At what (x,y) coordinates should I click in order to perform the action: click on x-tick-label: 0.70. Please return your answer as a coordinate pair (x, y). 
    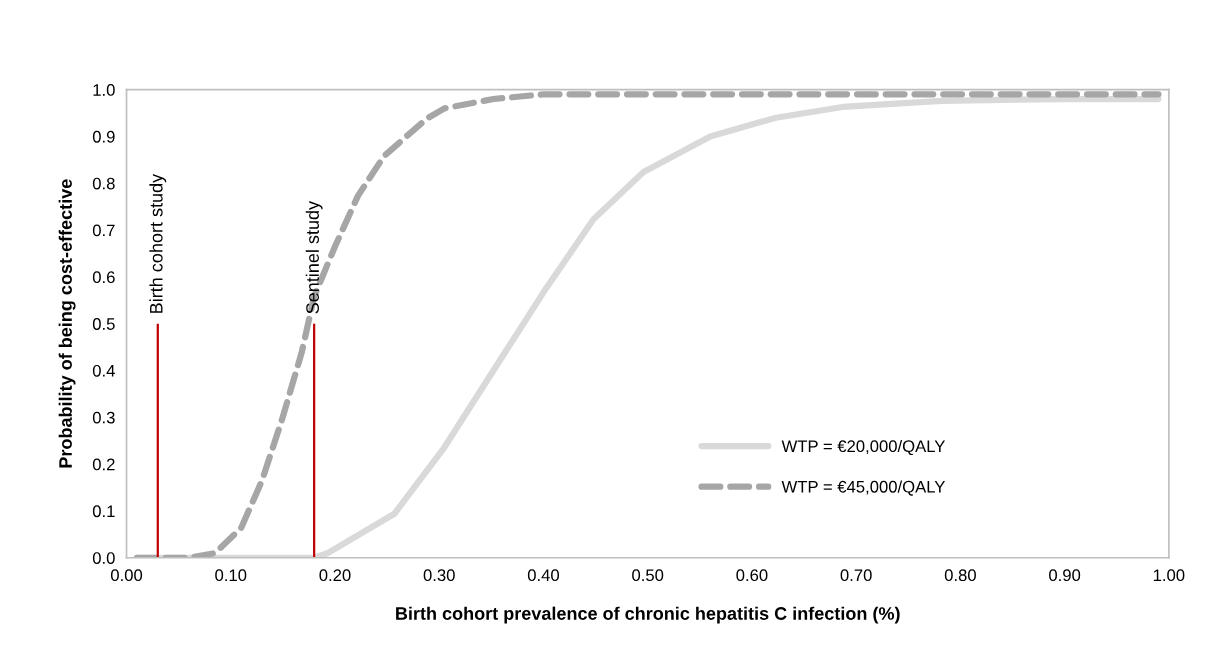
    Looking at the image, I should click on (856, 575).